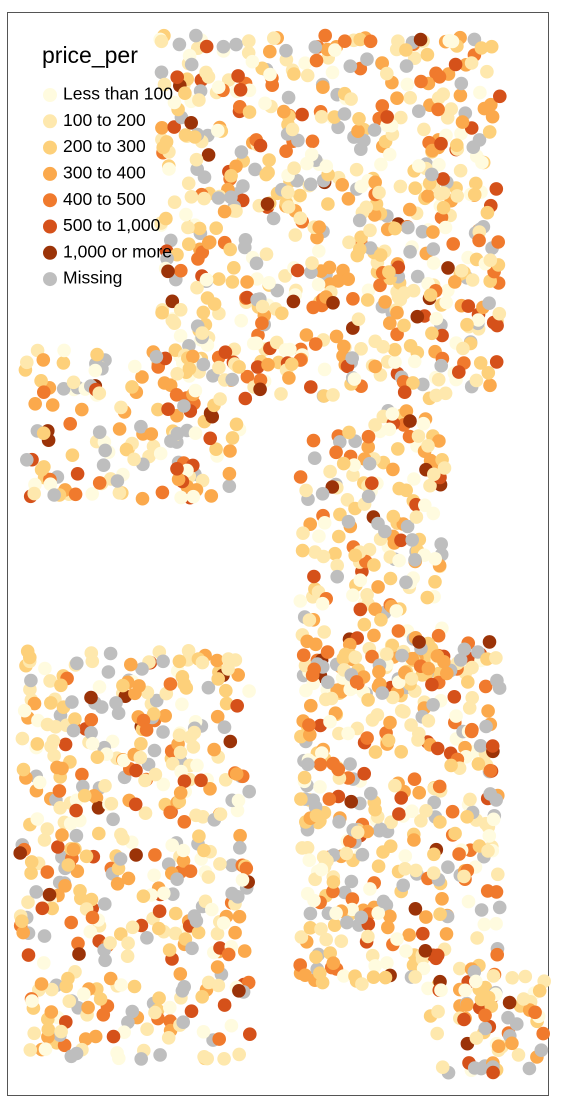  I want to click on legend-swatch, so click(50, 173).